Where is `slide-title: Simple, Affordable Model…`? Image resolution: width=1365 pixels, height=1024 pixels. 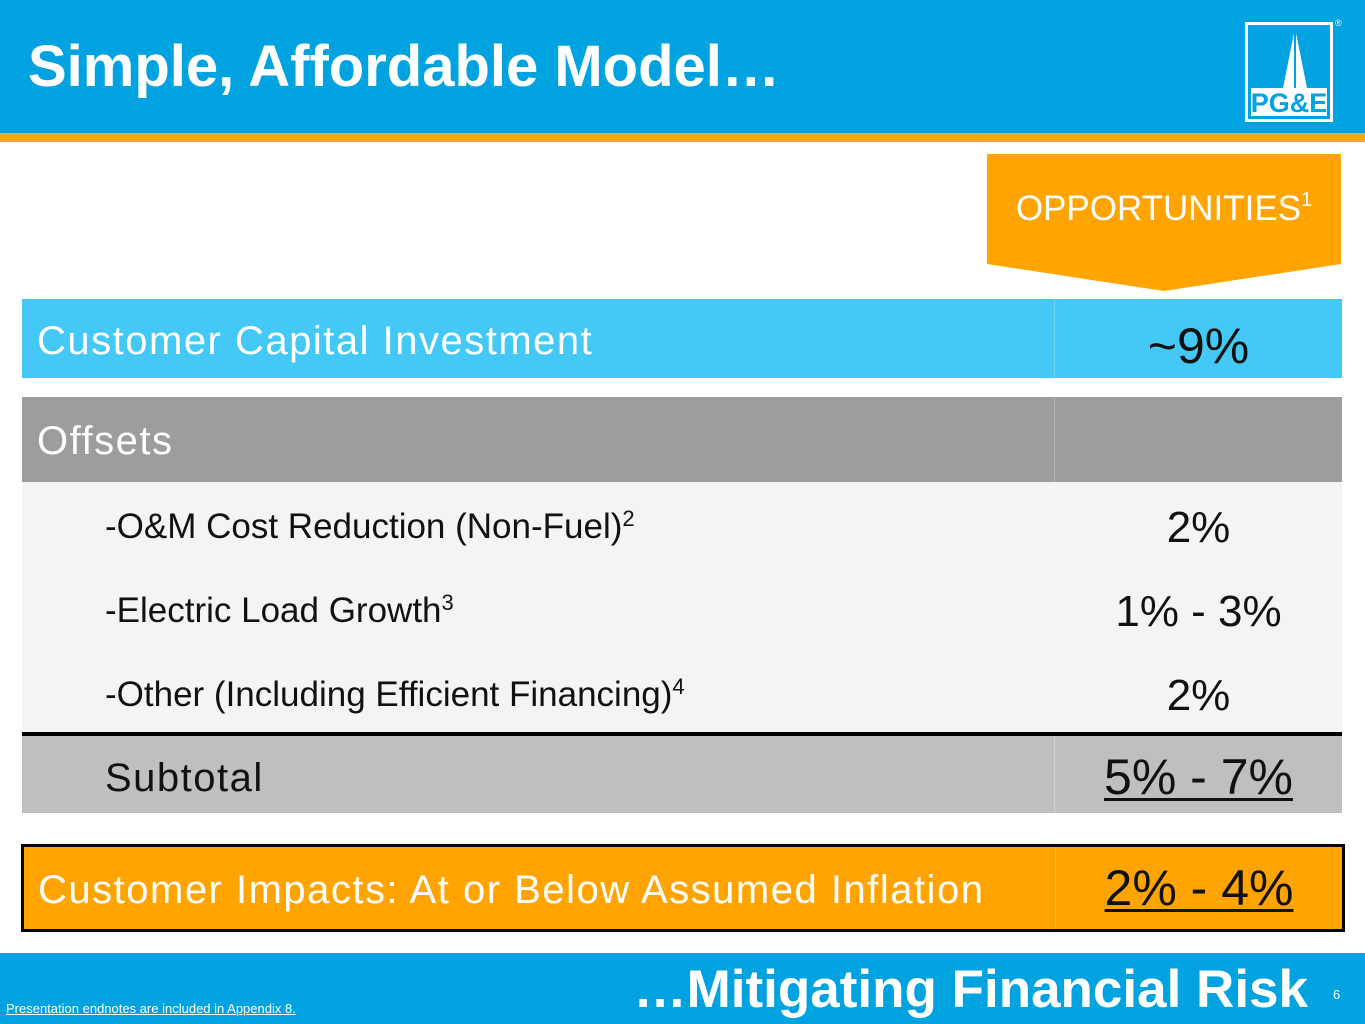
slide-title: Simple, Affordable Model… is located at coordinates (404, 66).